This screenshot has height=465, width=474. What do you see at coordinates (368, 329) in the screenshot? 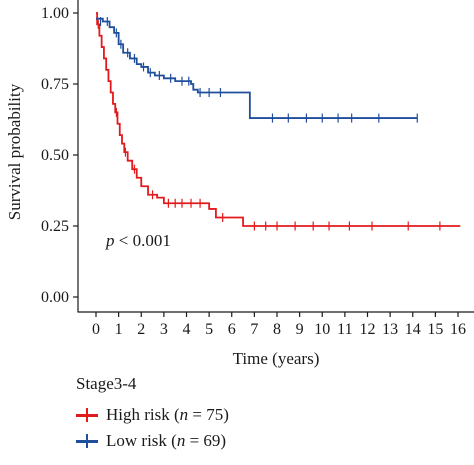
I see `x-tick-label-12: 12` at bounding box center [368, 329].